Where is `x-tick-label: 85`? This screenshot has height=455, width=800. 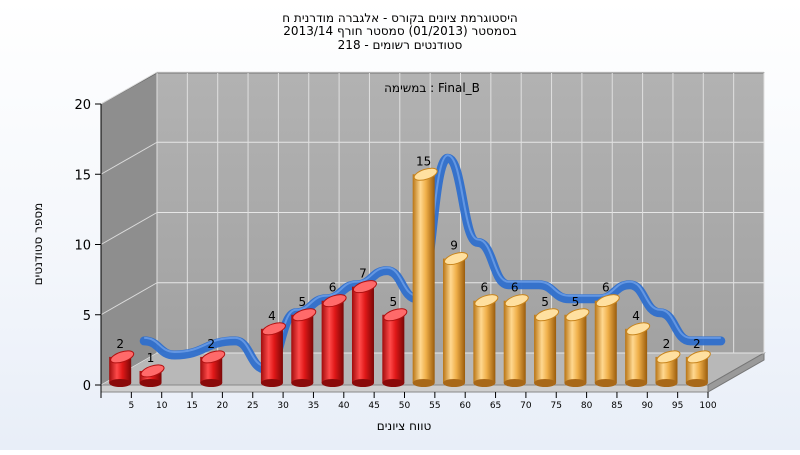
x-tick-label: 85 is located at coordinates (616, 406).